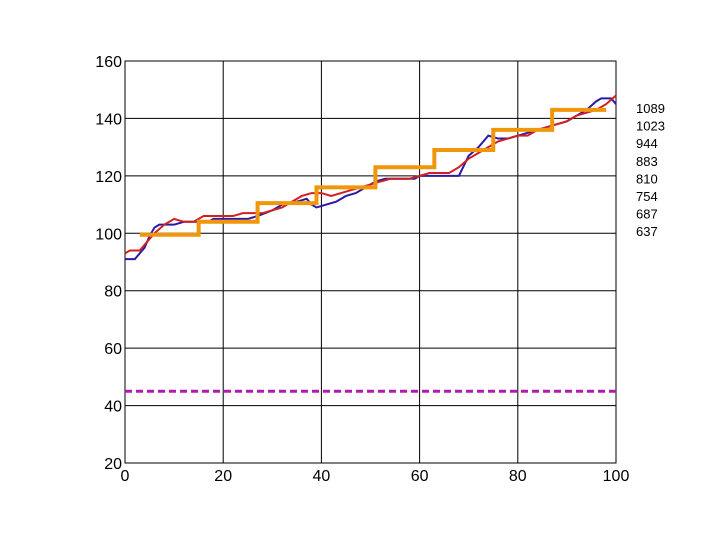  What do you see at coordinates (647, 143) in the screenshot?
I see `right-label: 944` at bounding box center [647, 143].